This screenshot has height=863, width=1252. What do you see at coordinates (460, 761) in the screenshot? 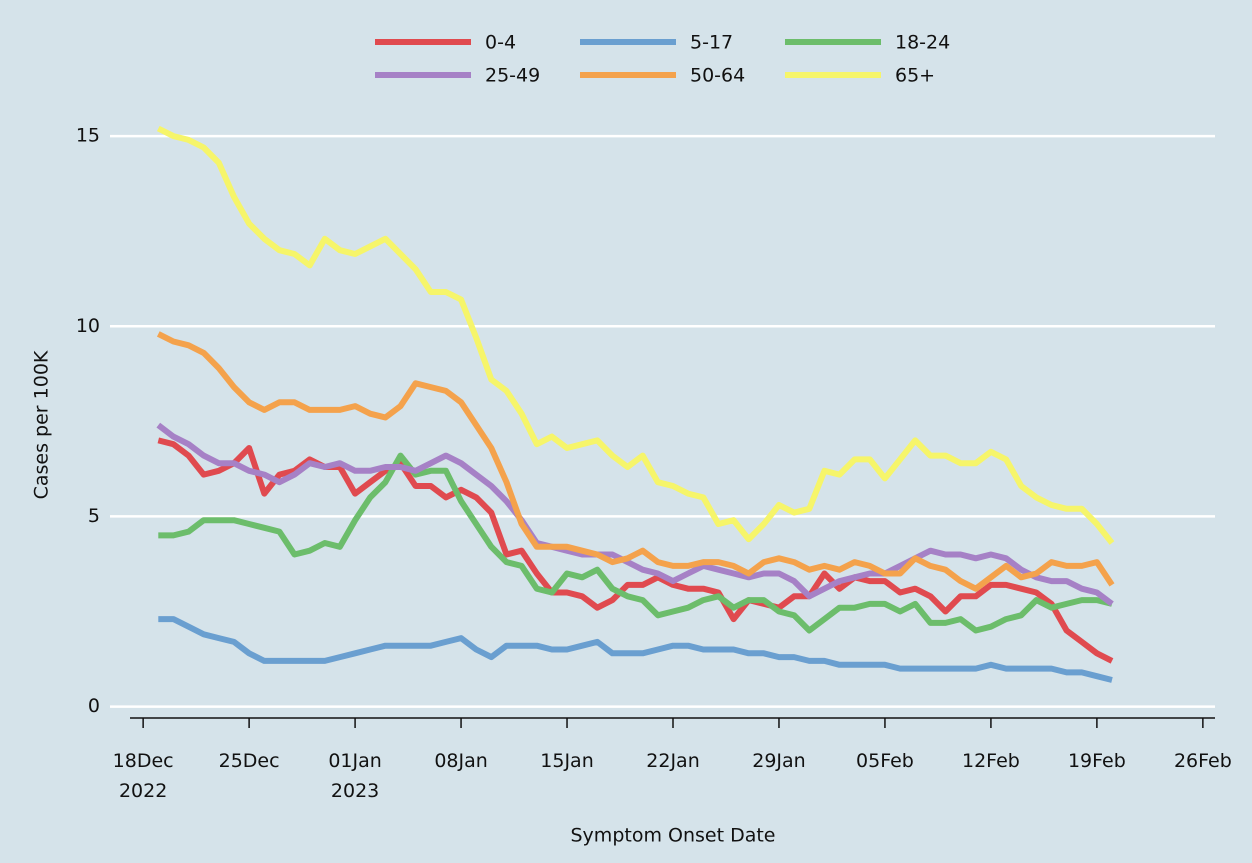
I see `x-tick-label: 08Jan` at bounding box center [460, 761].